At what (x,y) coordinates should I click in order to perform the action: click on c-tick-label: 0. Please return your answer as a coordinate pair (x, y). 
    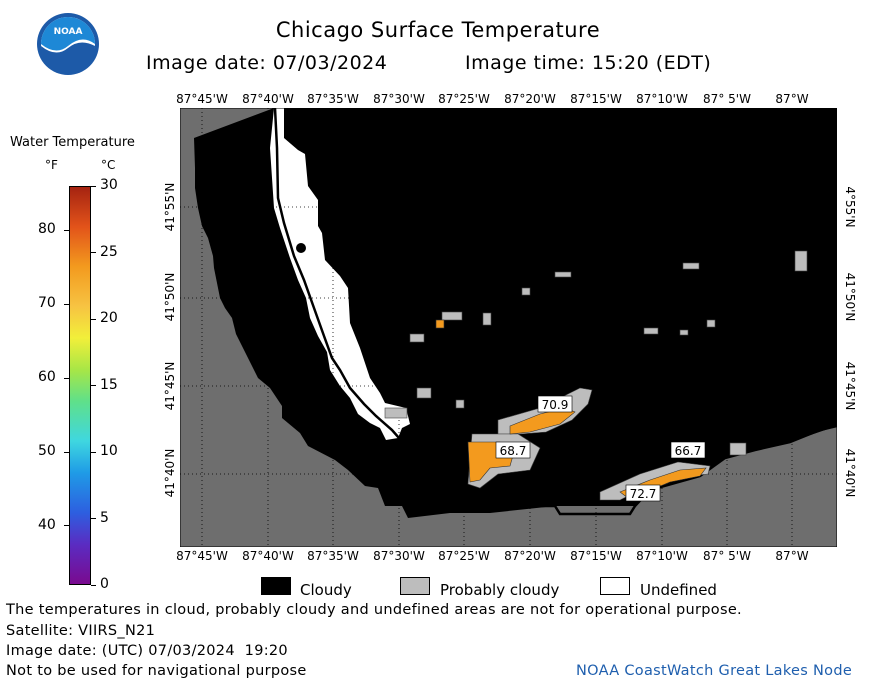
    Looking at the image, I should click on (104, 584).